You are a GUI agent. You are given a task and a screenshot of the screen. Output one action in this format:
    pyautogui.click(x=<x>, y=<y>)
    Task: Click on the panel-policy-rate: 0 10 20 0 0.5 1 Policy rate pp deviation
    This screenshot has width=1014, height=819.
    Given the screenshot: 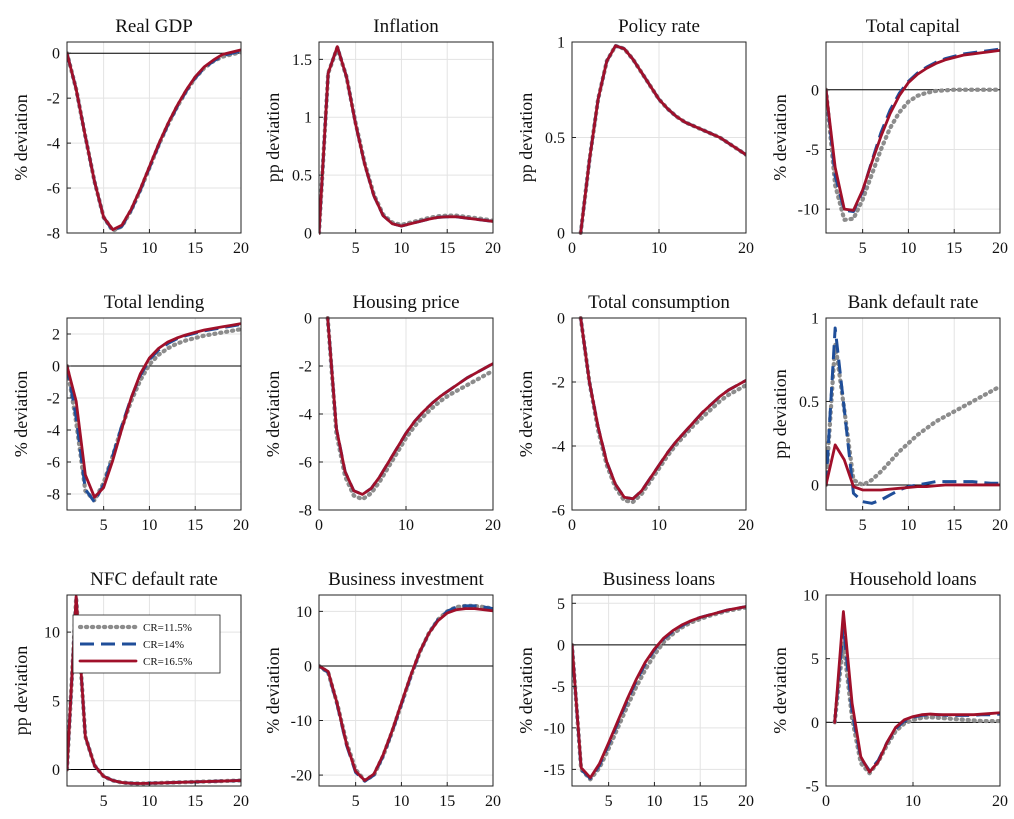 What is the action you would take?
    pyautogui.click(x=635, y=136)
    